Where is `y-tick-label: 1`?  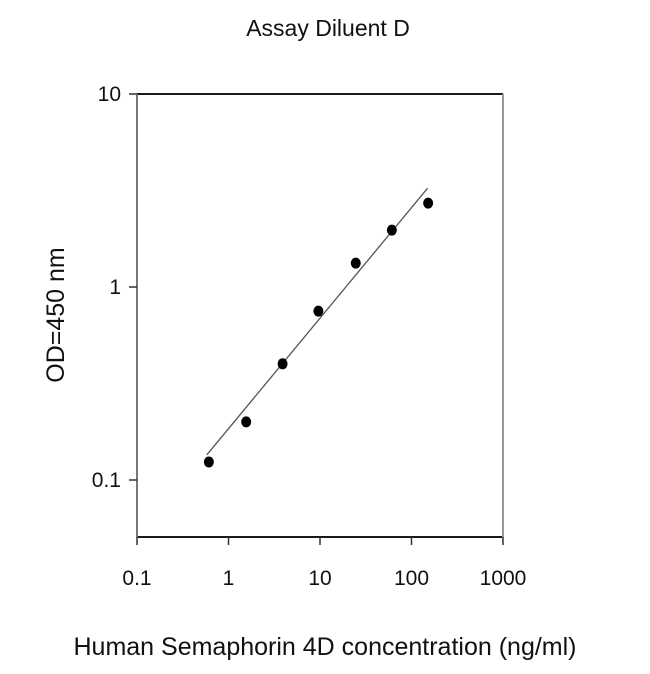 y-tick-label: 1 is located at coordinates (115, 287).